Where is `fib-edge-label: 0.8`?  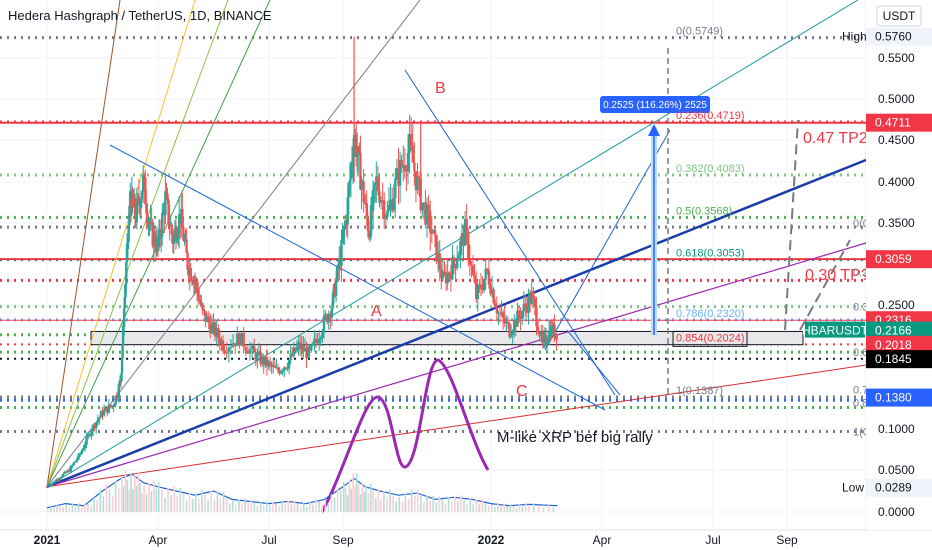 fib-edge-label: 0.8 is located at coordinates (860, 404).